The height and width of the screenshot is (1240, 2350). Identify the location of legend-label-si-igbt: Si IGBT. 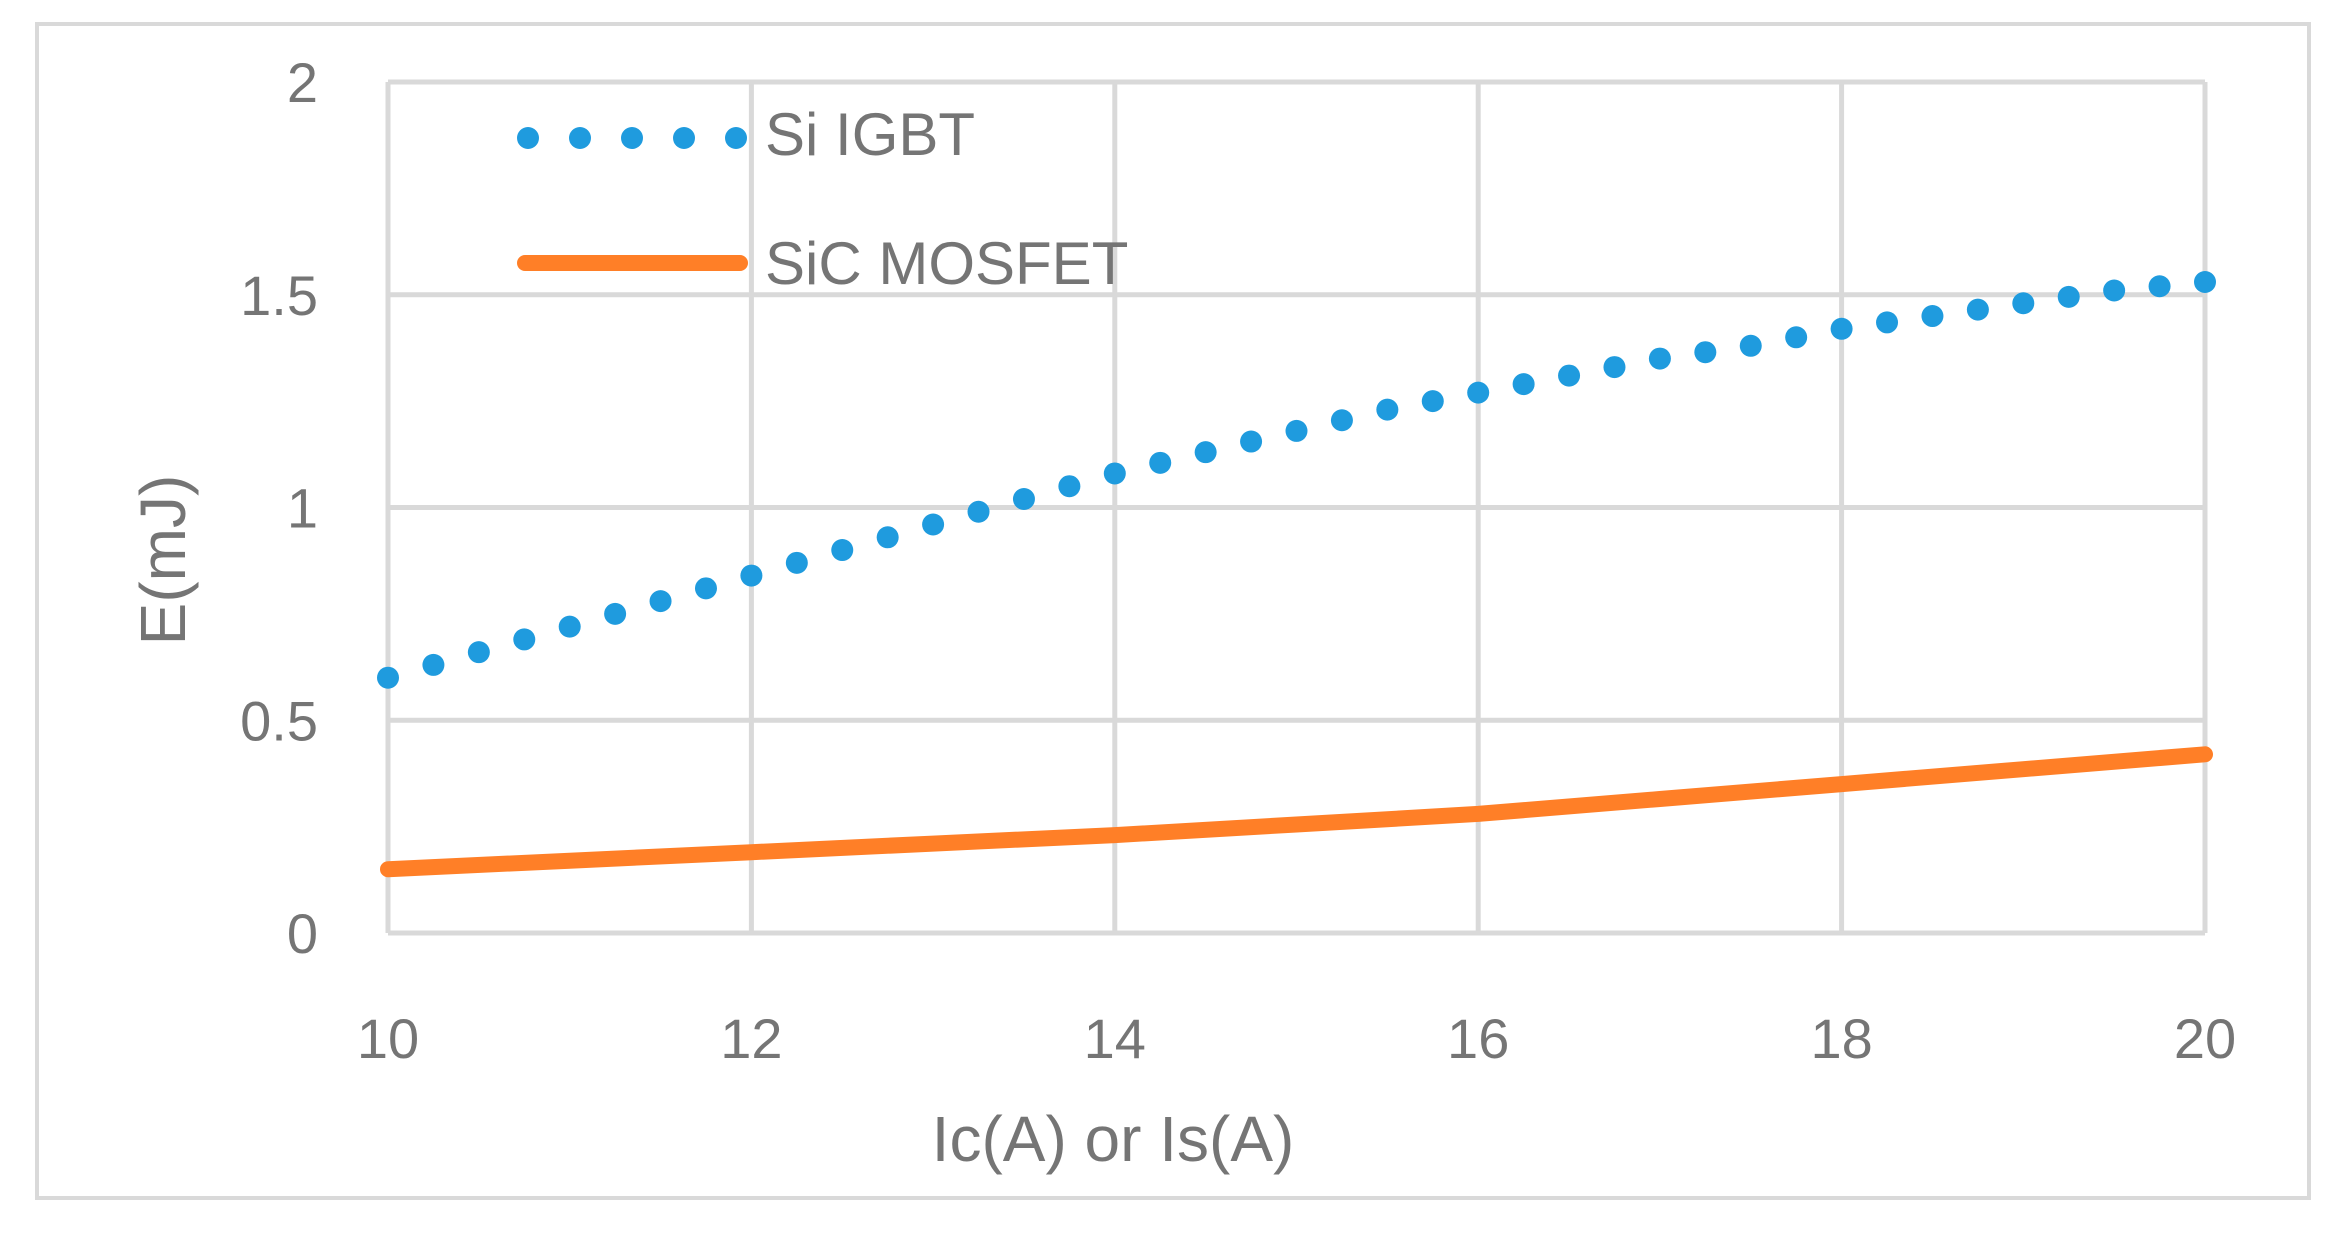
(870, 134).